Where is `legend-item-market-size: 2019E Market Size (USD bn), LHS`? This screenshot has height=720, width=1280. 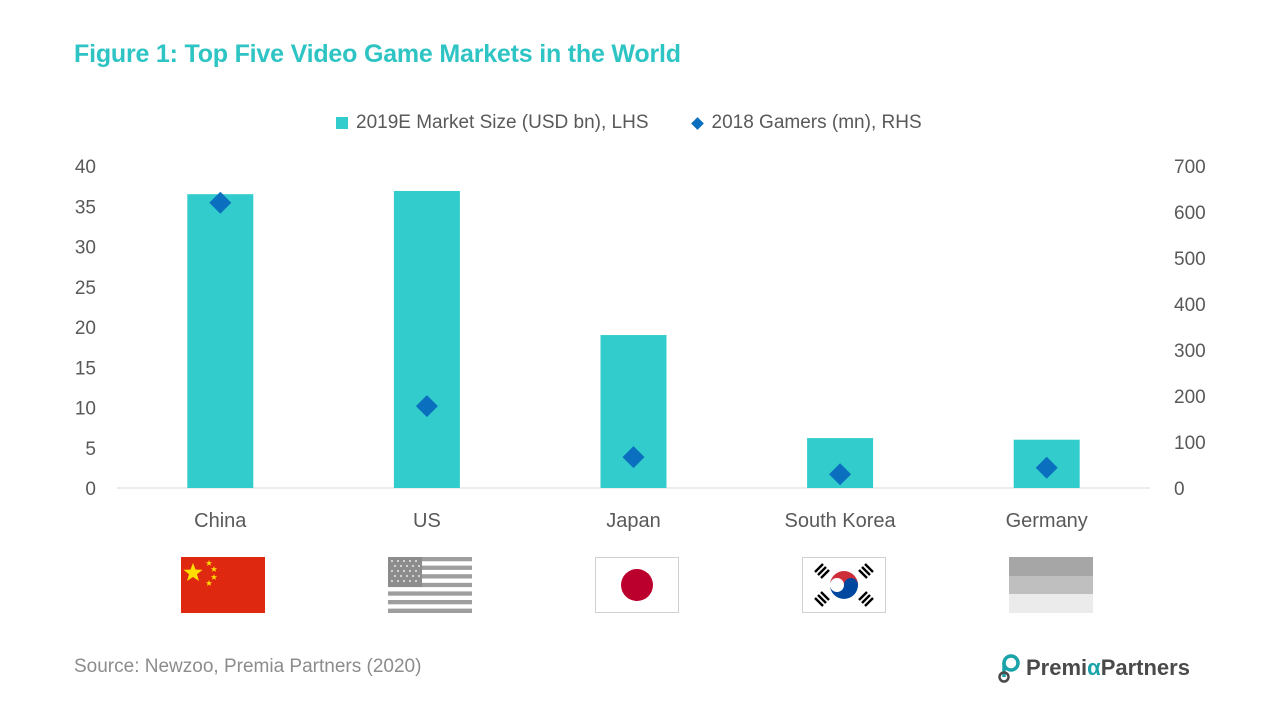 legend-item-market-size: 2019E Market Size (USD bn), LHS is located at coordinates (492, 123).